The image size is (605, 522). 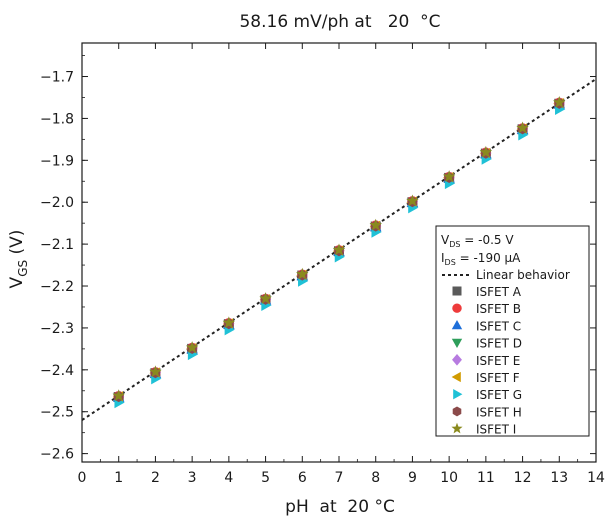 What do you see at coordinates (118, 478) in the screenshot?
I see `x-tick-label: 1` at bounding box center [118, 478].